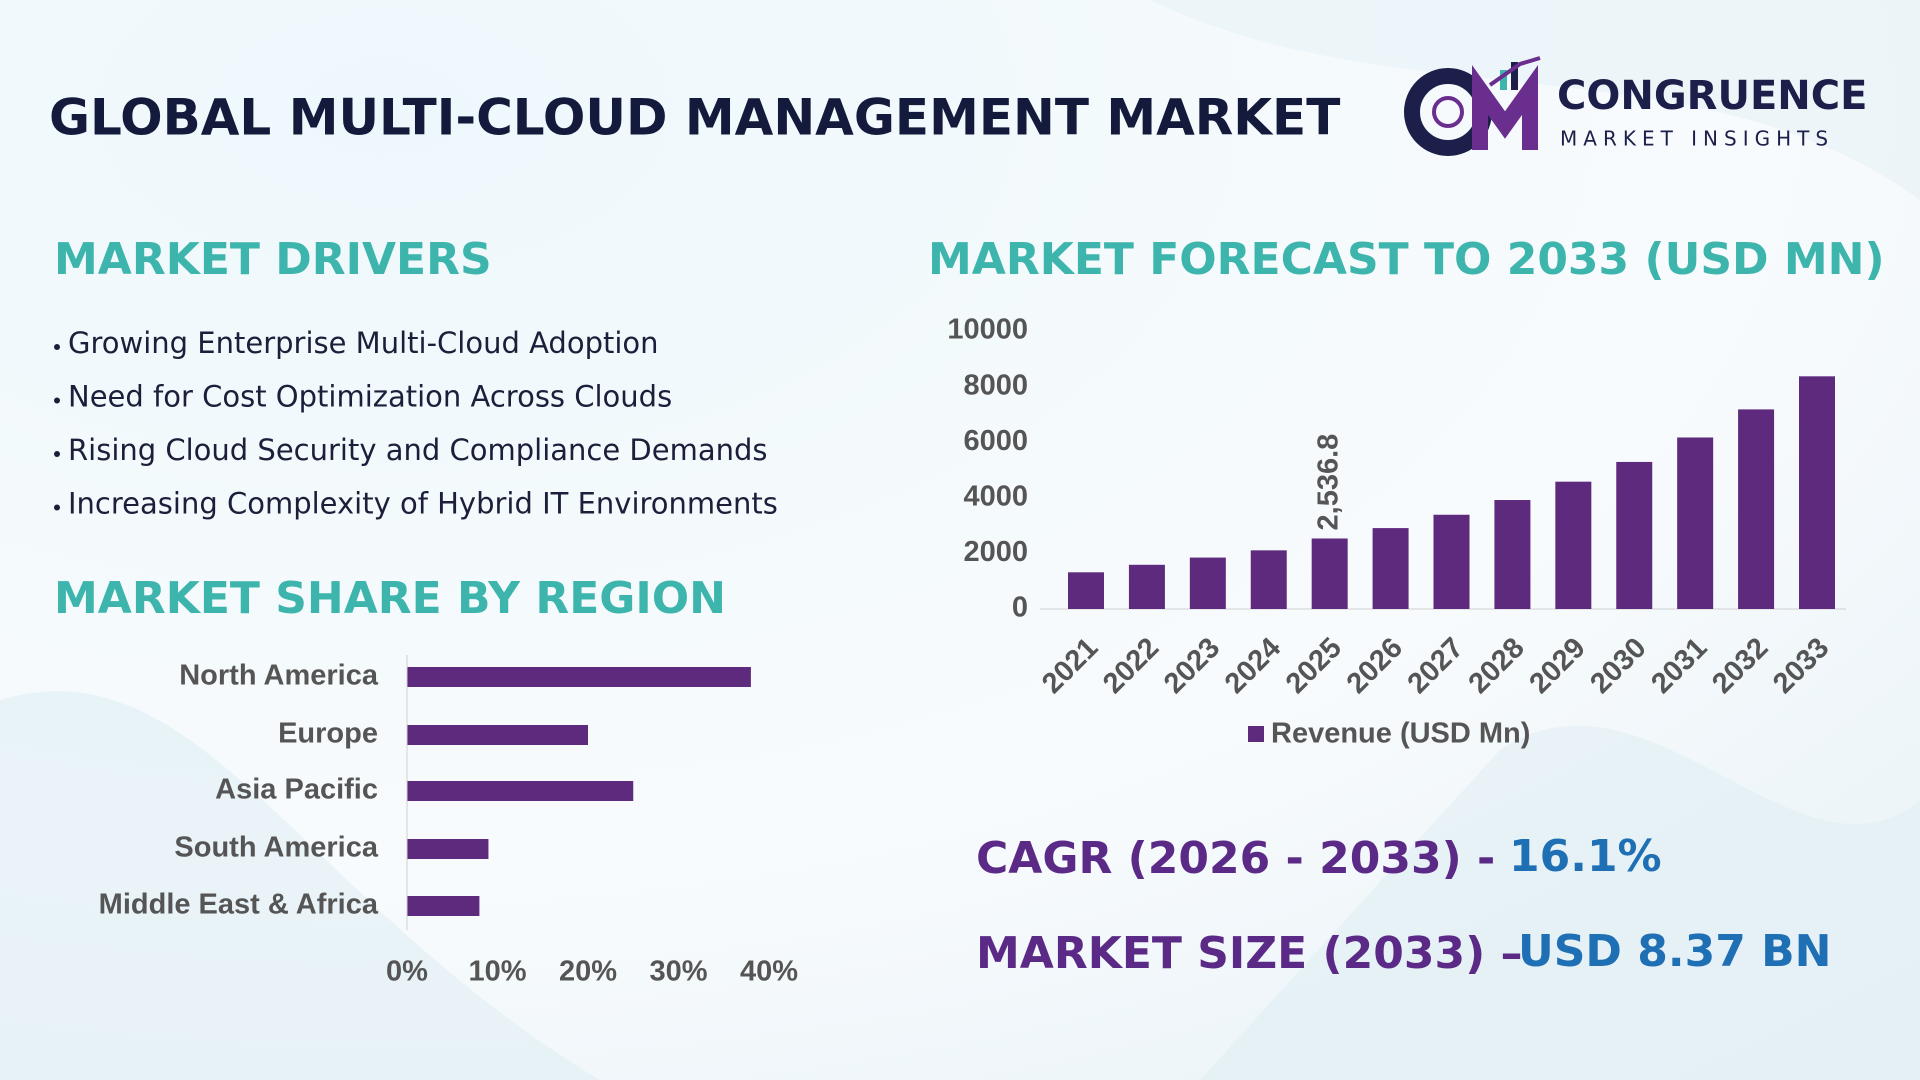  What do you see at coordinates (328, 734) in the screenshot?
I see `y-tick-label: Europe` at bounding box center [328, 734].